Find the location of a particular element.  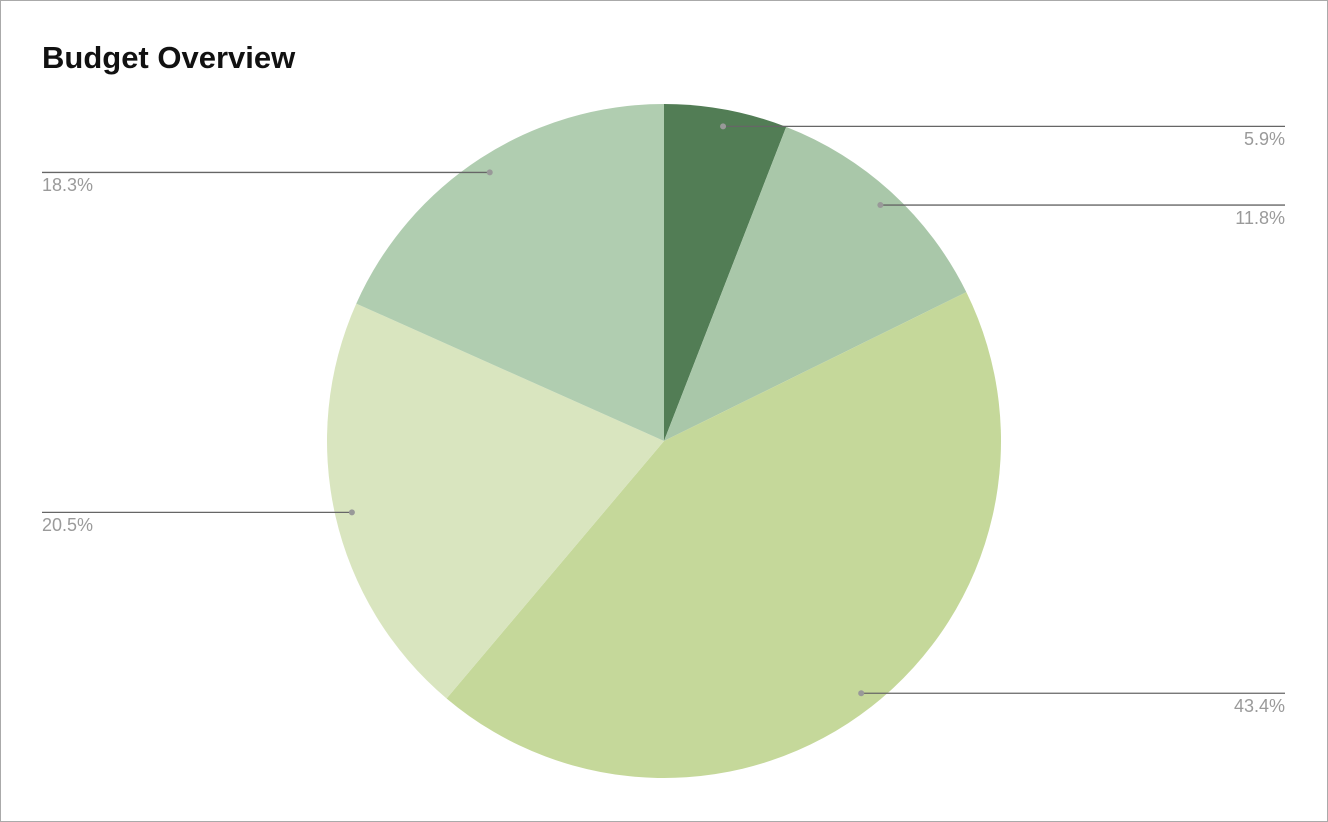

data-label: 18.3% is located at coordinates (67, 185).